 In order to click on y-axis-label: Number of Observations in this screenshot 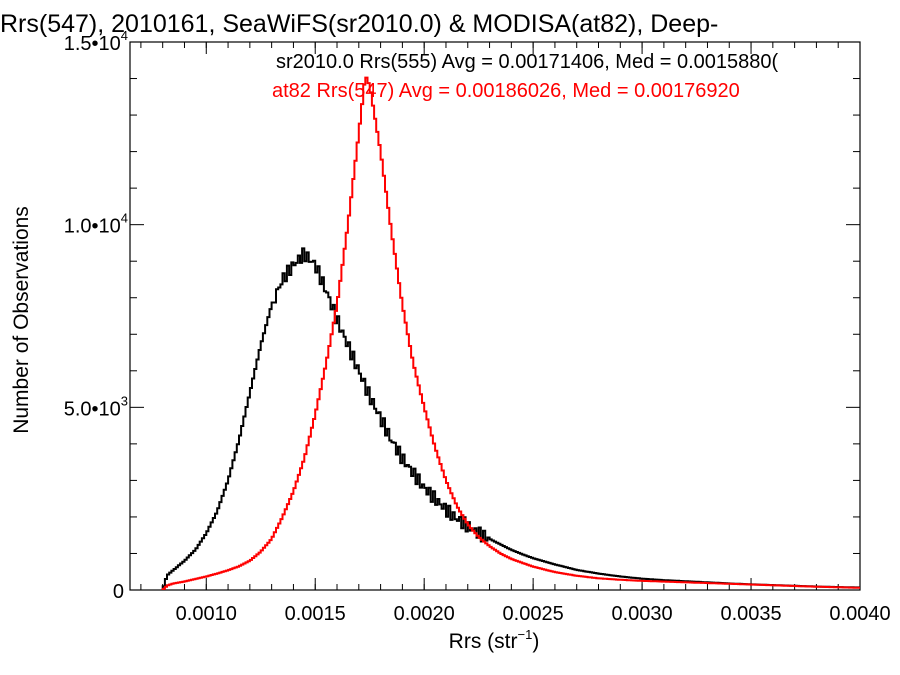, I will do `click(21, 320)`.